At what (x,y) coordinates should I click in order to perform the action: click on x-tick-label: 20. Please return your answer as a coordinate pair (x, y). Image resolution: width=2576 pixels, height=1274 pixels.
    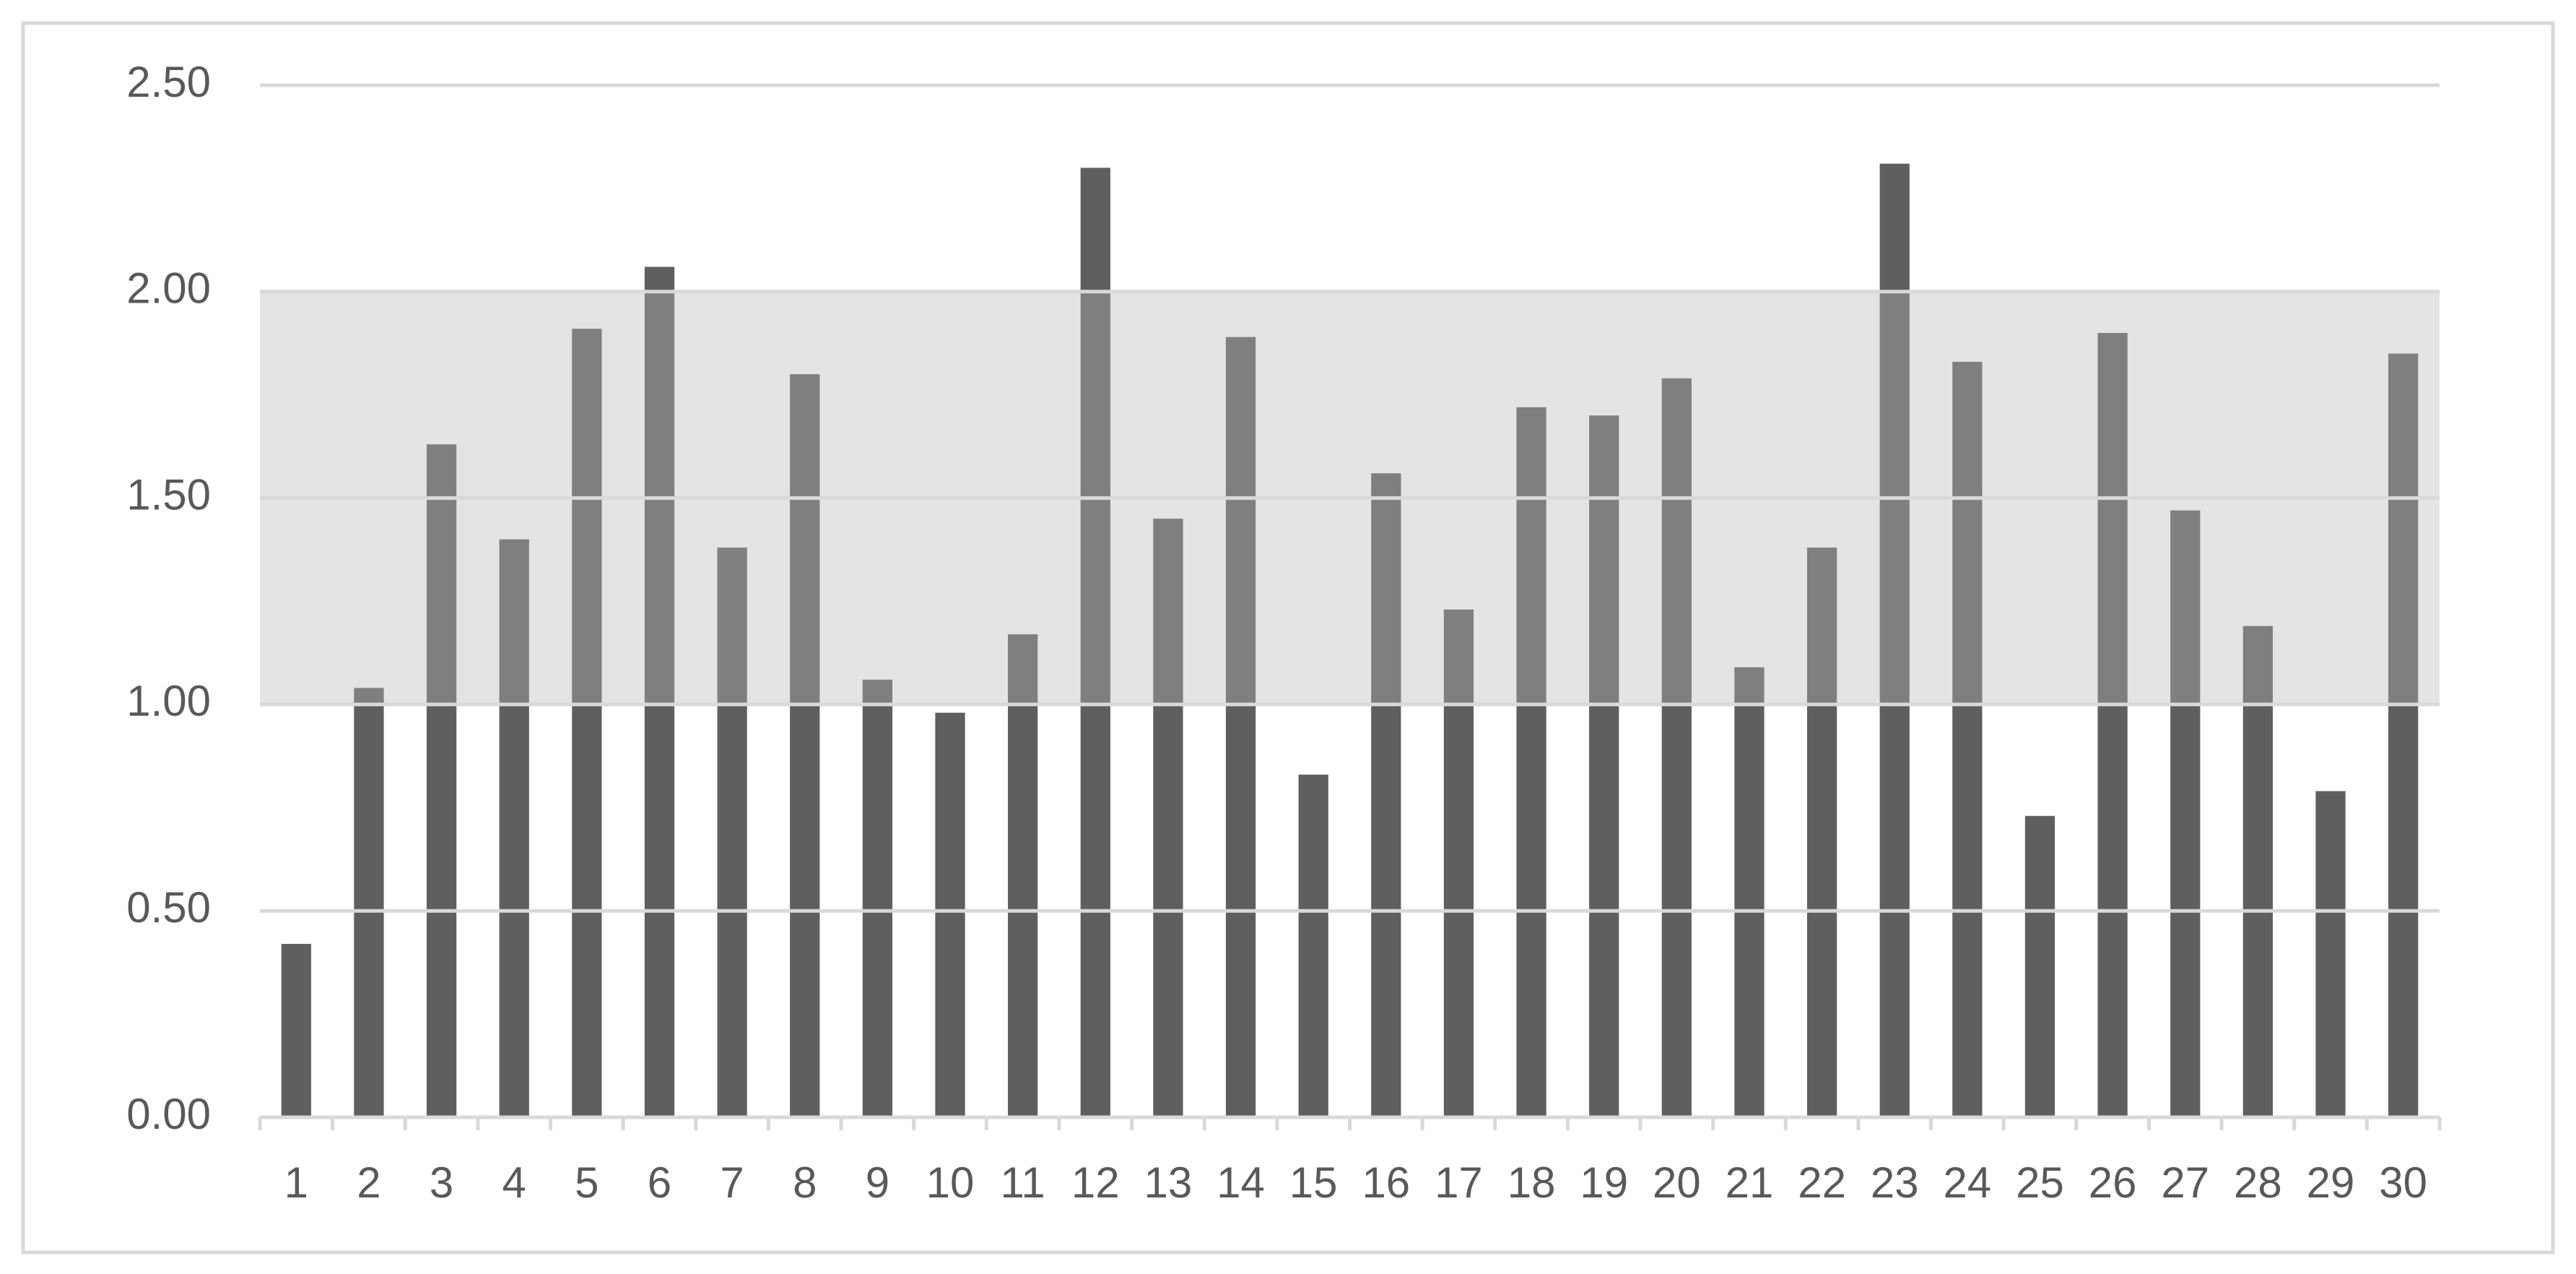
    Looking at the image, I should click on (1677, 1182).